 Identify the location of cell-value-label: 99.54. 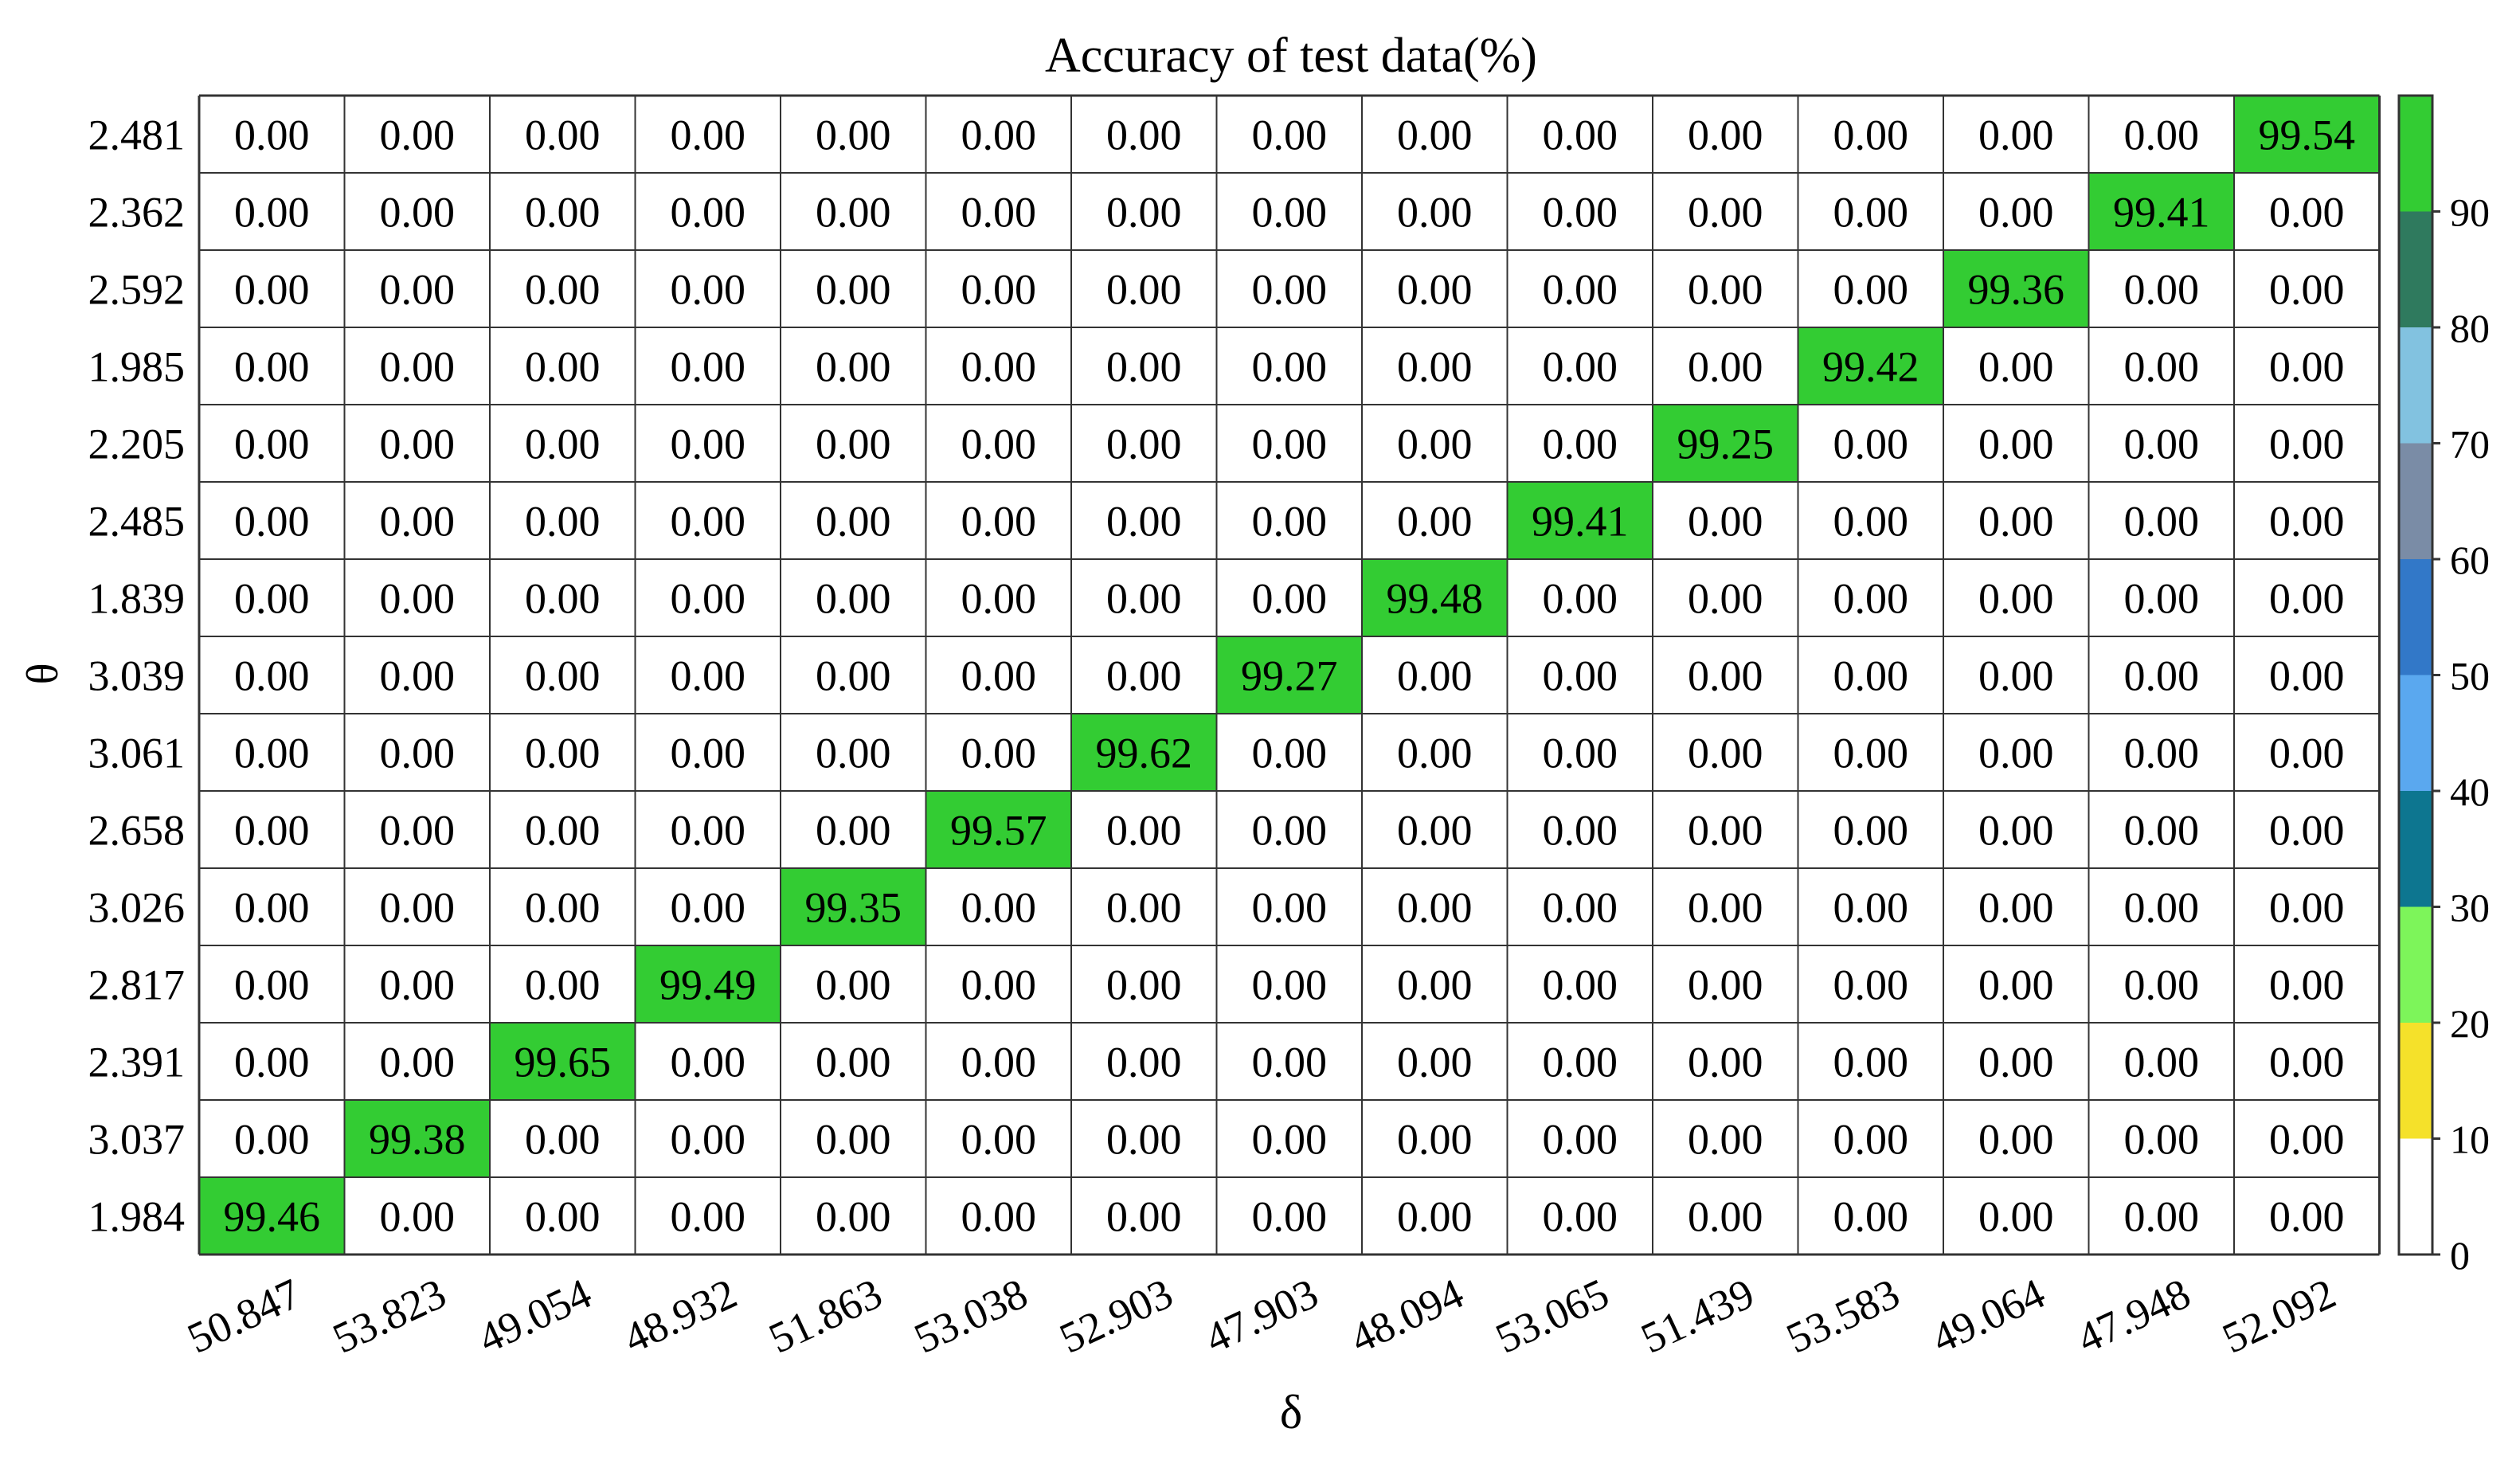
(2307, 135).